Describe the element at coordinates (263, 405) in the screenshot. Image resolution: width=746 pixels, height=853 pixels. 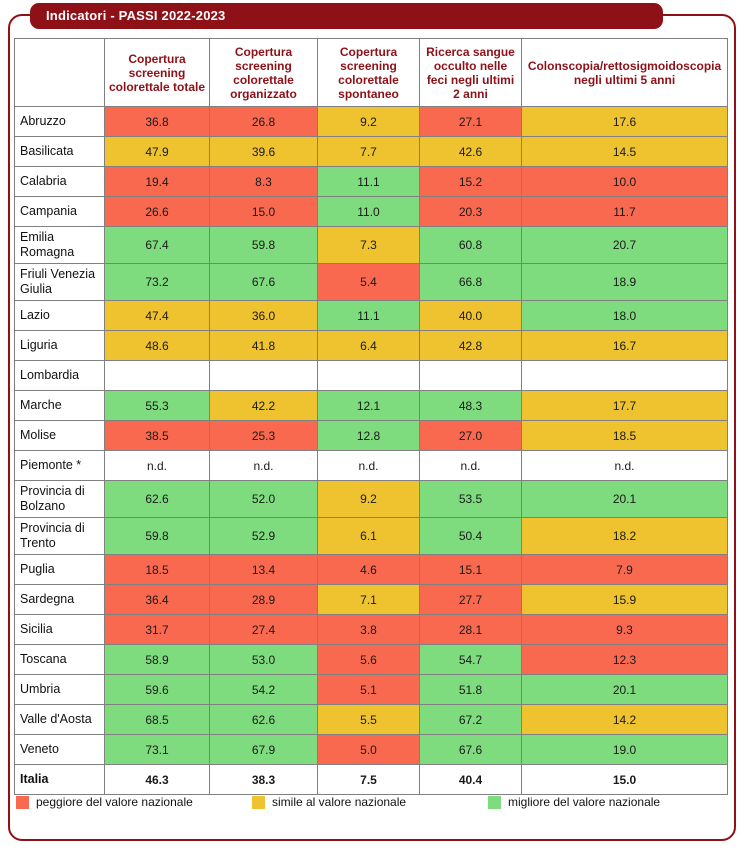
I see `value-cell: 42.2` at that location.